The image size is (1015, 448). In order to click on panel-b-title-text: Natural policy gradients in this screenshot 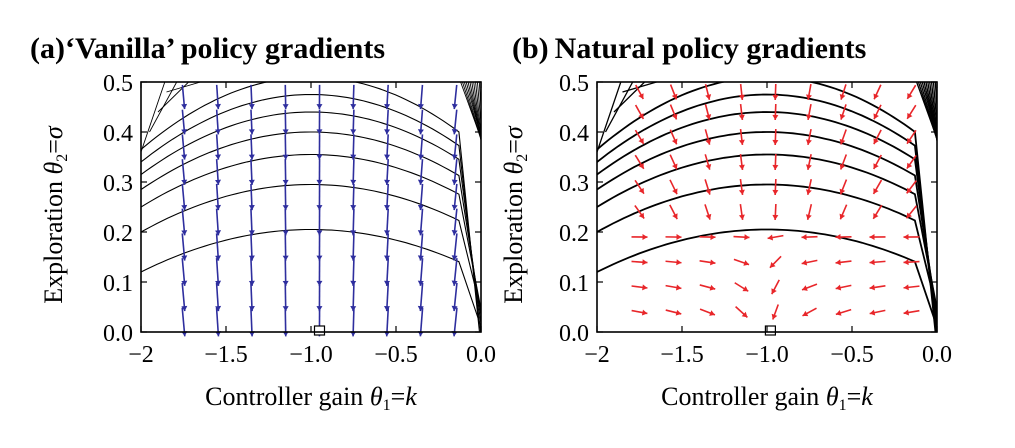, I will do `click(711, 48)`.